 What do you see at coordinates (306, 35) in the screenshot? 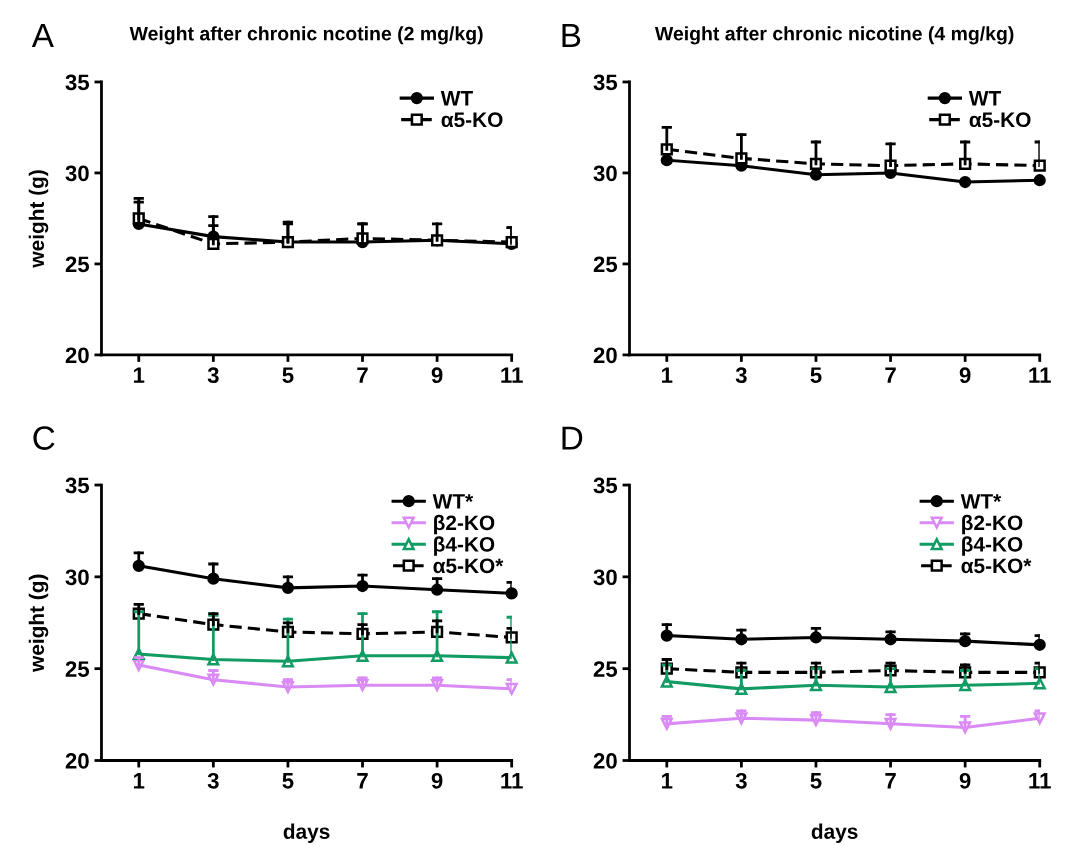
I see `chart-title: Weight after chronic ncotine (2 mg/kg)` at bounding box center [306, 35].